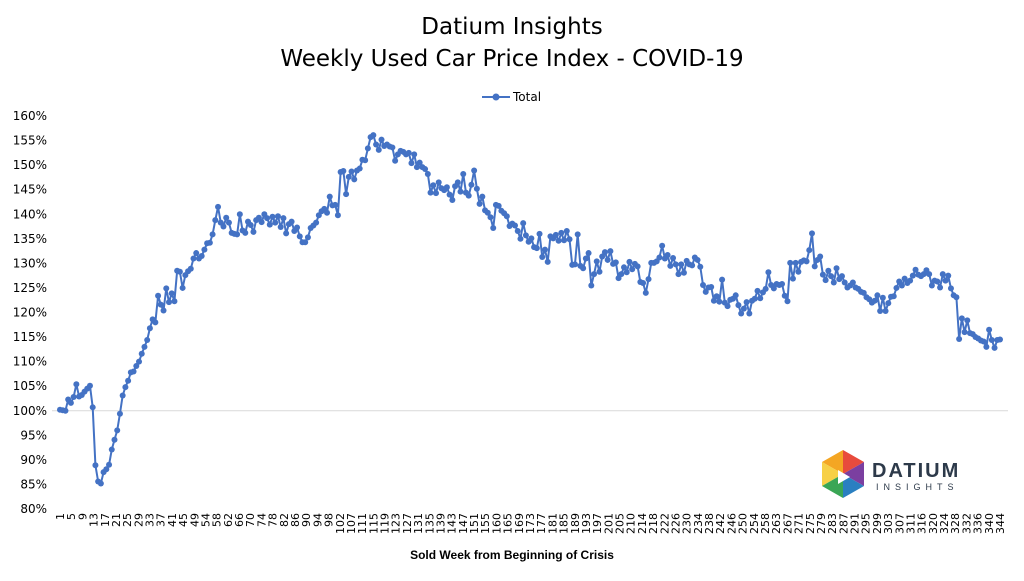 Image resolution: width=1024 pixels, height=581 pixels. What do you see at coordinates (172, 520) in the screenshot?
I see `x-tick-label: 41` at bounding box center [172, 520].